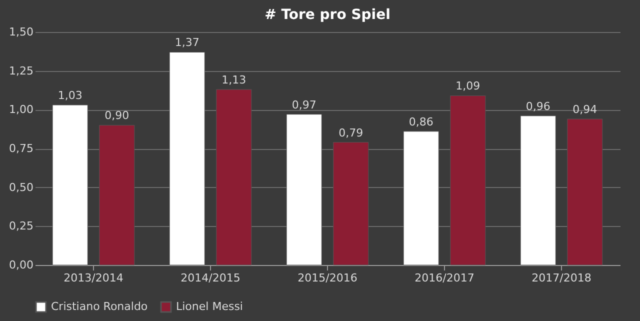  What do you see at coordinates (21, 187) in the screenshot?
I see `y-tick-label: 0,50` at bounding box center [21, 187].